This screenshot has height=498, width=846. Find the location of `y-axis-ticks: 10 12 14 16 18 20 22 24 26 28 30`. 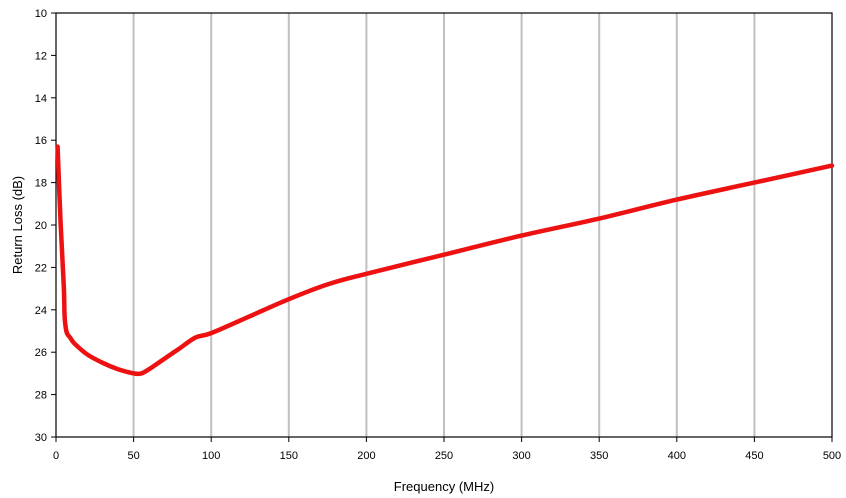

y-axis-ticks: 10 12 14 16 18 20 22 24 26 28 30 is located at coordinates (45, 226).